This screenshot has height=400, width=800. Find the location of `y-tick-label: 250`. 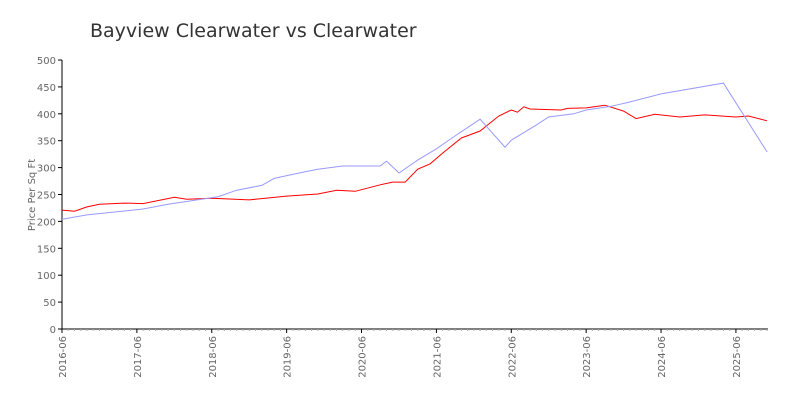

y-tick-label: 250 is located at coordinates (46, 196).